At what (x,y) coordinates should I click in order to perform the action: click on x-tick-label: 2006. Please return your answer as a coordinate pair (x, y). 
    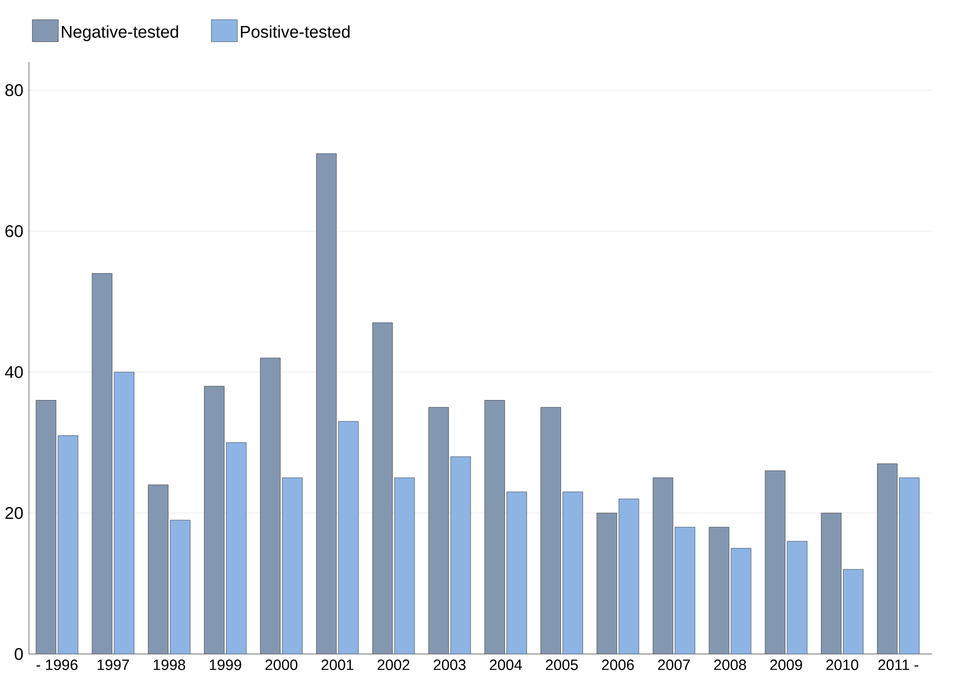
    Looking at the image, I should click on (618, 664).